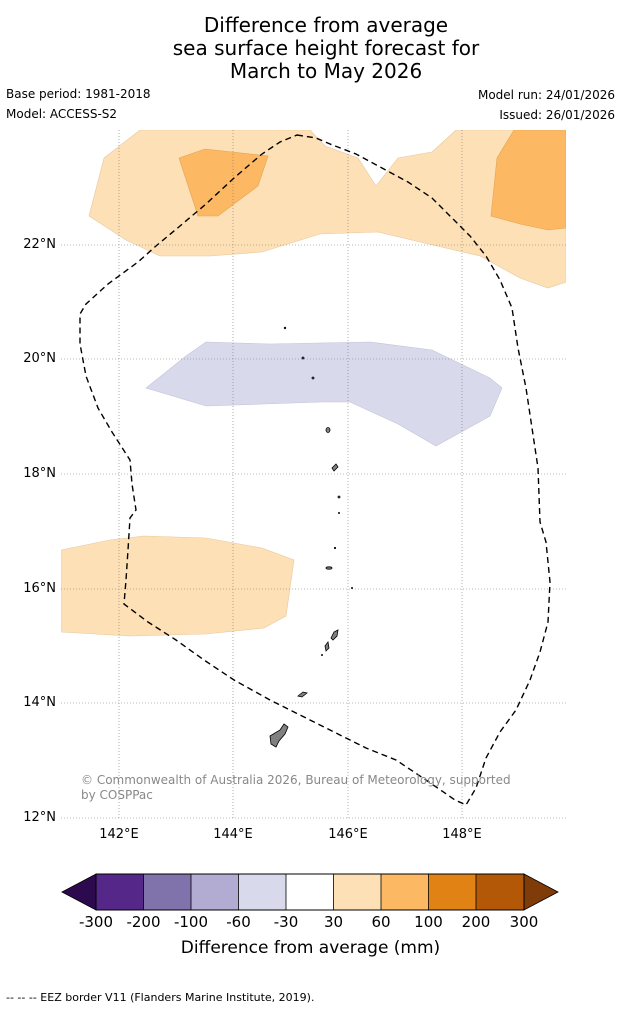 This screenshot has height=1011, width=621. What do you see at coordinates (541, 892) in the screenshot?
I see `colorbar-extend-high` at bounding box center [541, 892].